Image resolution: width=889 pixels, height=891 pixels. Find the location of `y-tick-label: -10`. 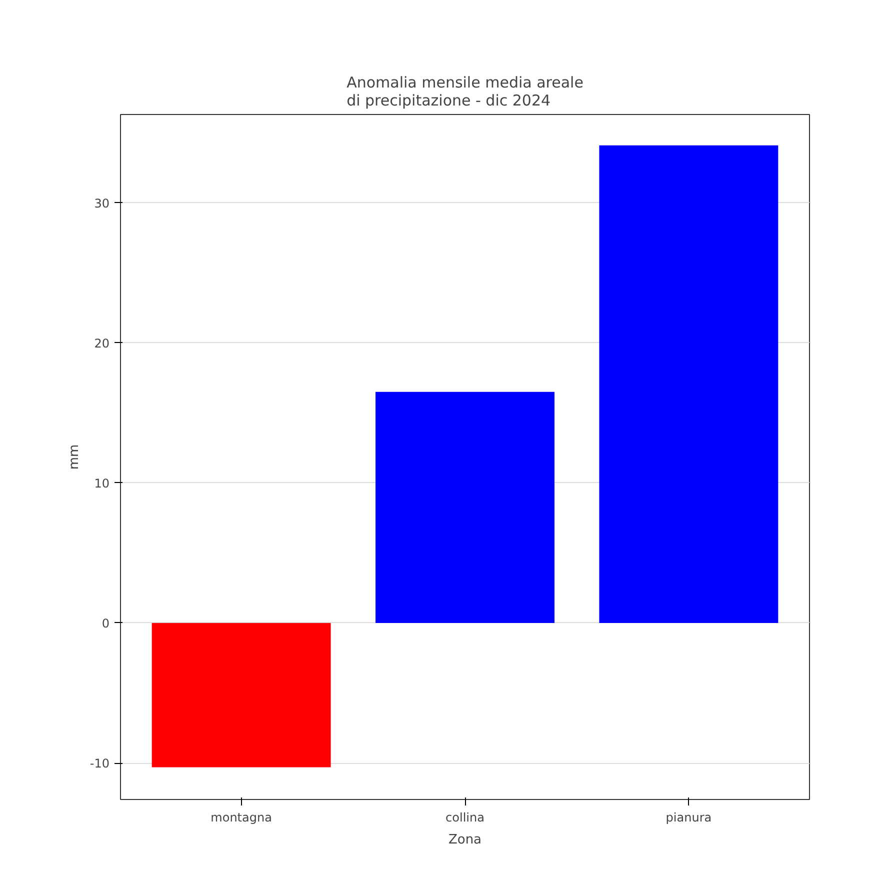

y-tick-label: -10 is located at coordinates (100, 763).